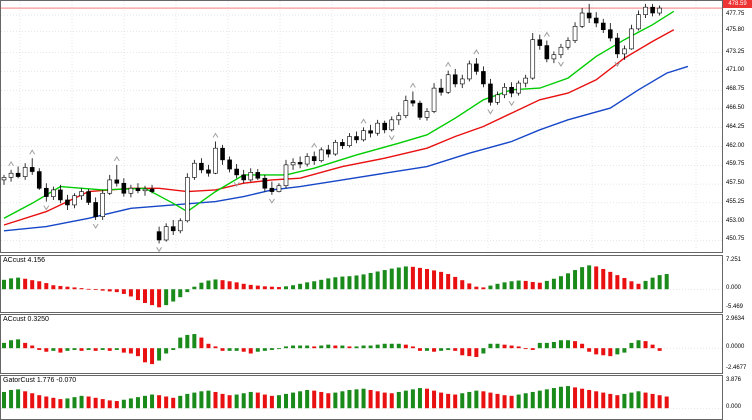 This screenshot has width=752, height=420. Describe the element at coordinates (735, 14) in the screenshot. I see `price-axis-tick: 477.75` at that location.